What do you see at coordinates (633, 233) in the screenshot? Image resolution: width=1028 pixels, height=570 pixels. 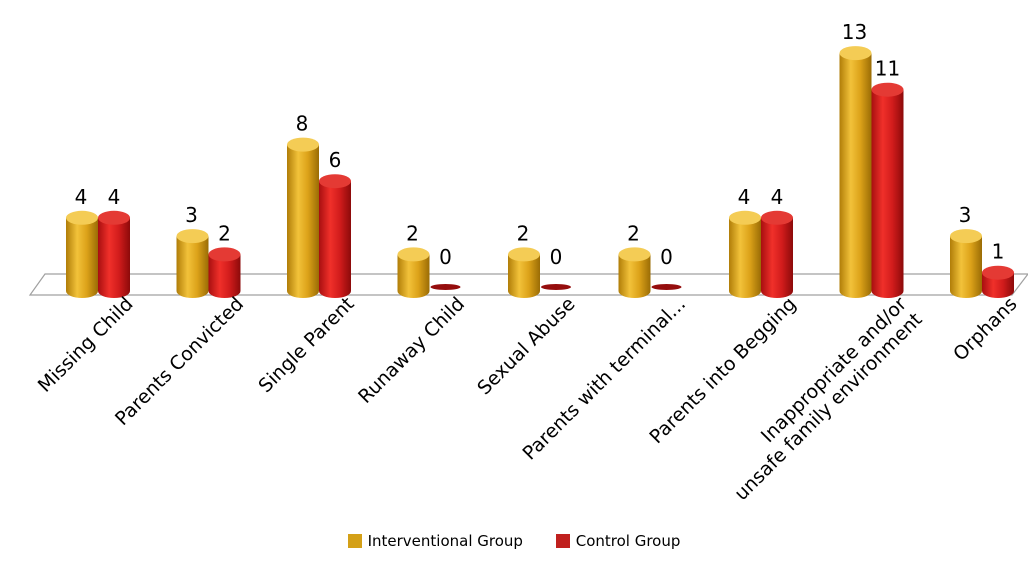 I see `value-label-interventional-6: 2` at bounding box center [633, 233].